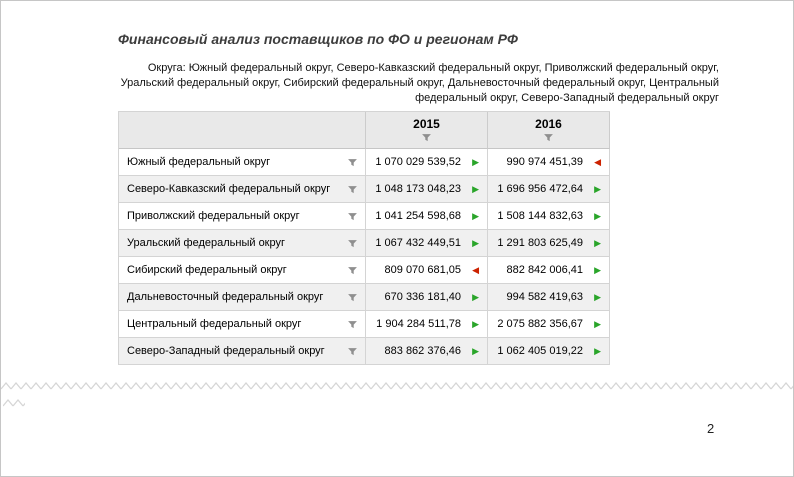 The width and height of the screenshot is (794, 477). What do you see at coordinates (226, 351) in the screenshot?
I see `region-label: Северо-Западный федеральный округ` at bounding box center [226, 351].